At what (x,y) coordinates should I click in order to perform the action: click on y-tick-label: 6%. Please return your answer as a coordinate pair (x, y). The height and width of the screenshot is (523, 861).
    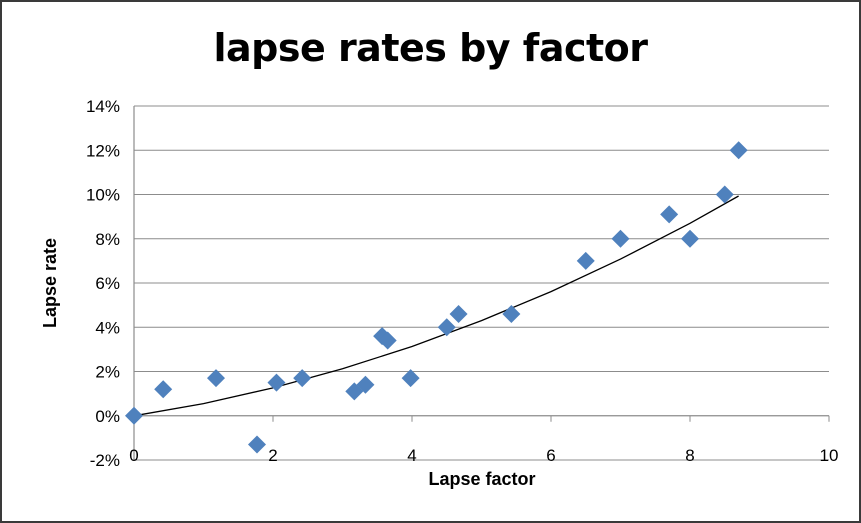
    Looking at the image, I should click on (107, 283).